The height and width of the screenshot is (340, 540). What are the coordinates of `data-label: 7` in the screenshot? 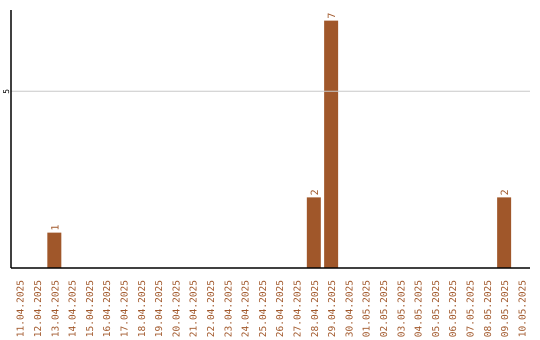 It's located at (332, 15).